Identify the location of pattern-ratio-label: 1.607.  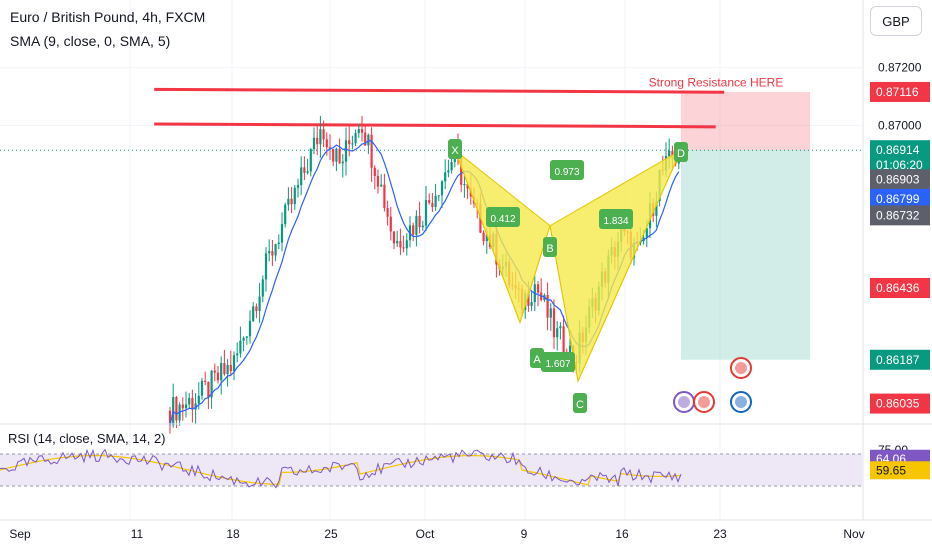
(557, 364).